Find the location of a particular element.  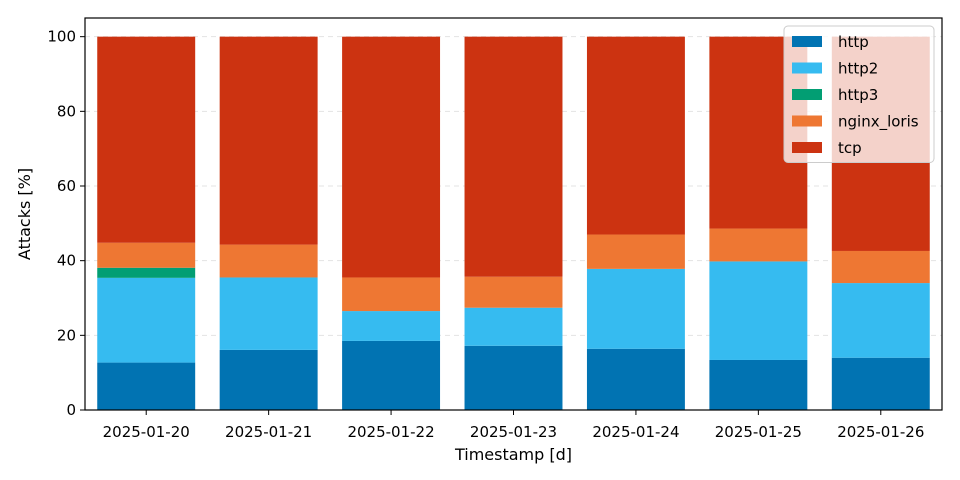

legend-swatch-http is located at coordinates (807, 41).